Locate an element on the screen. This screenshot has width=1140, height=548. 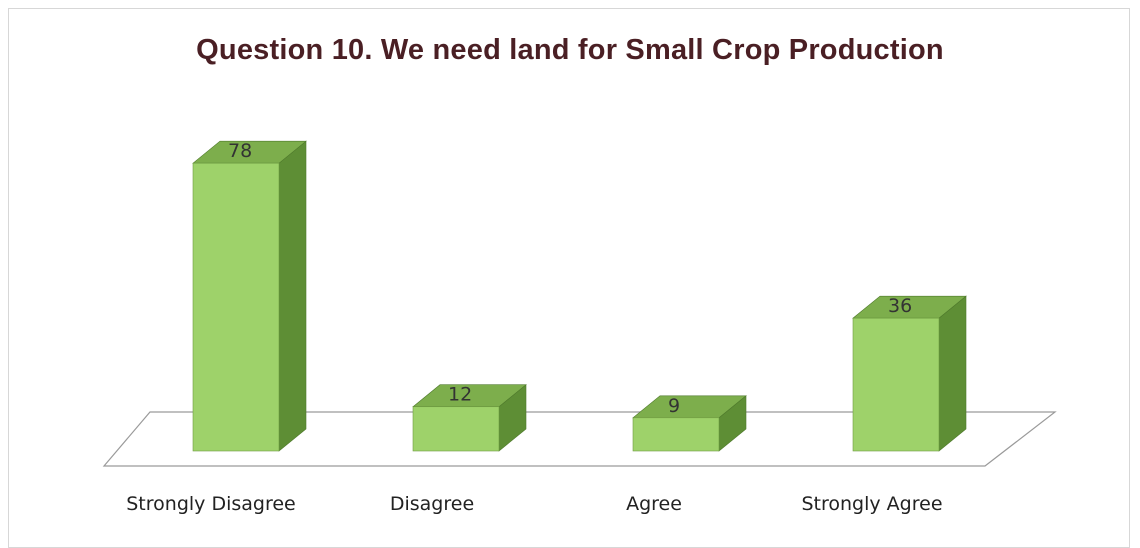
data-label-3: 36 is located at coordinates (900, 306).